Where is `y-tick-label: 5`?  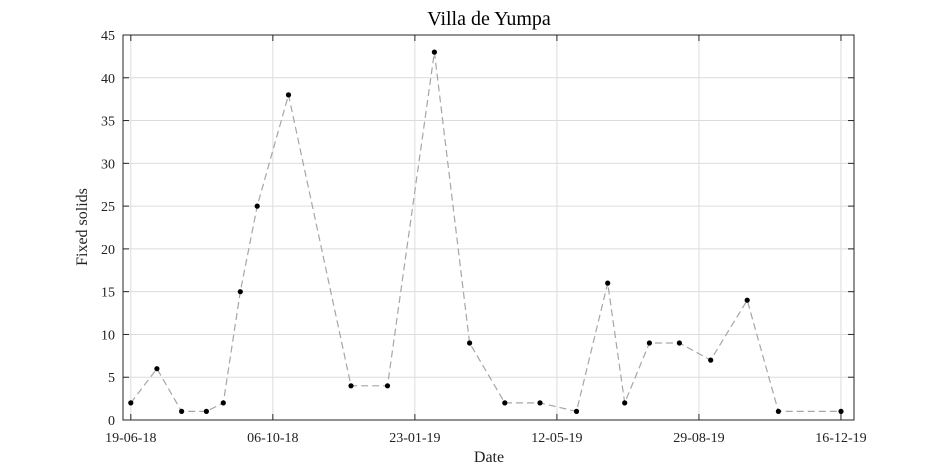
y-tick-label: 5 is located at coordinates (111, 378).